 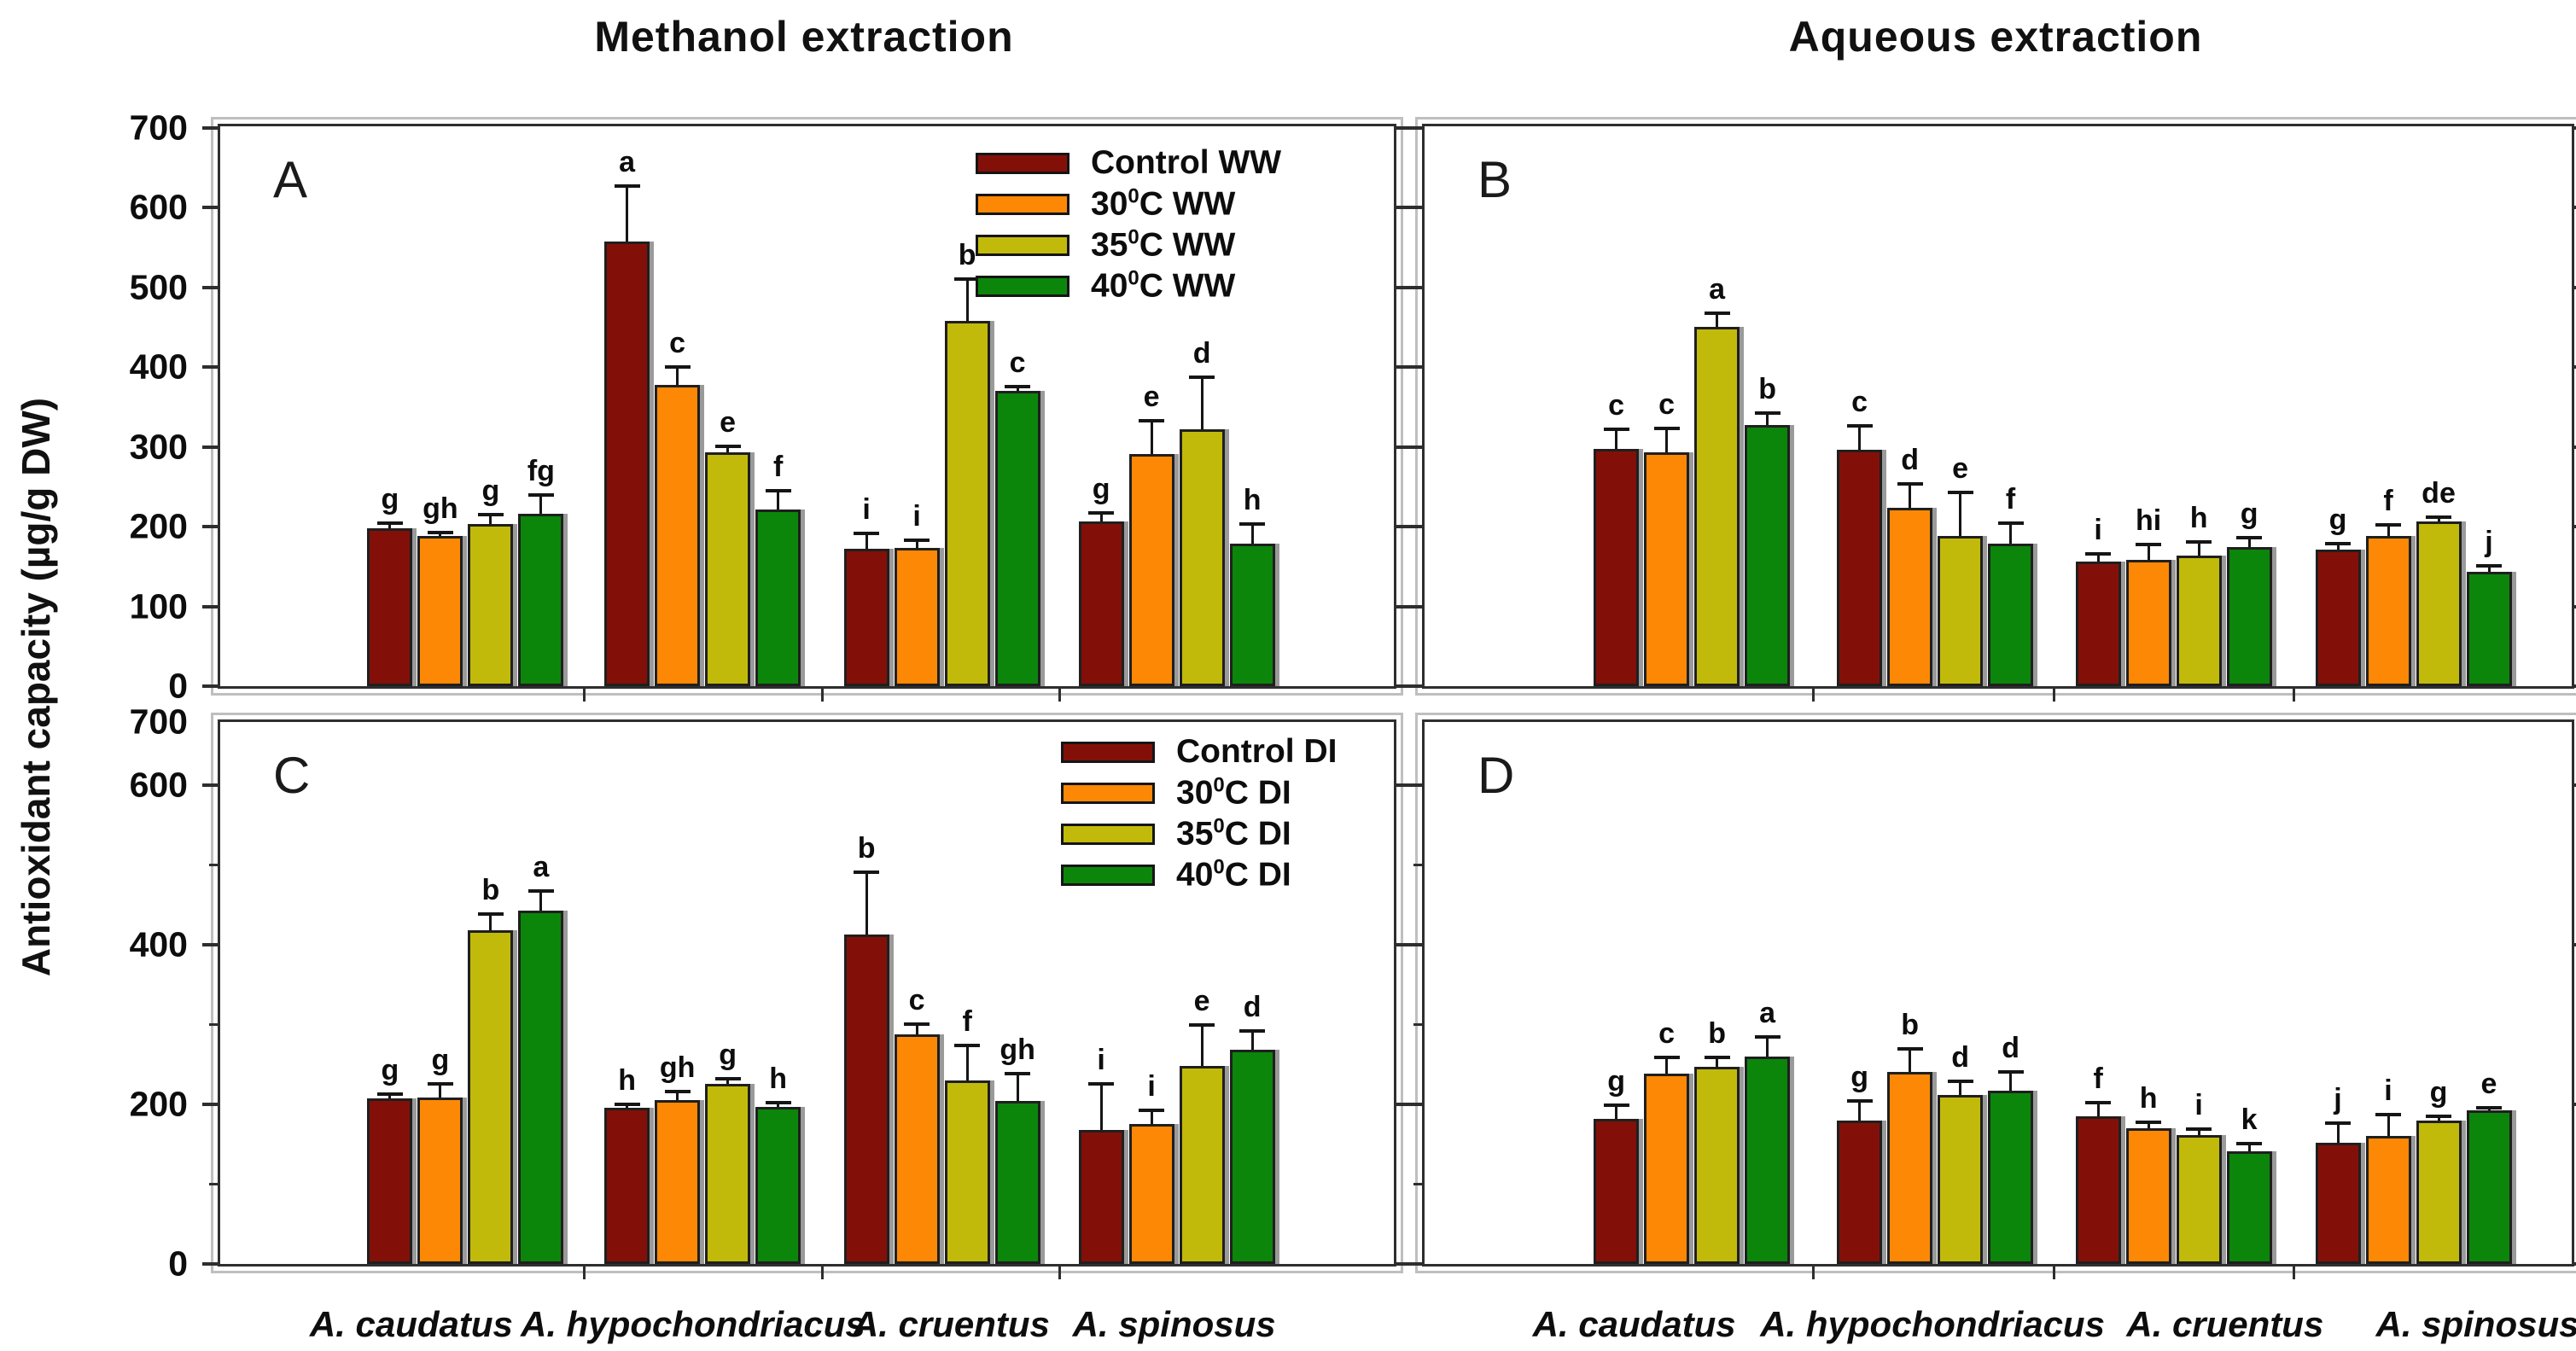 What do you see at coordinates (1233, 833) in the screenshot?
I see `legend-label-3: 350C DI` at bounding box center [1233, 833].